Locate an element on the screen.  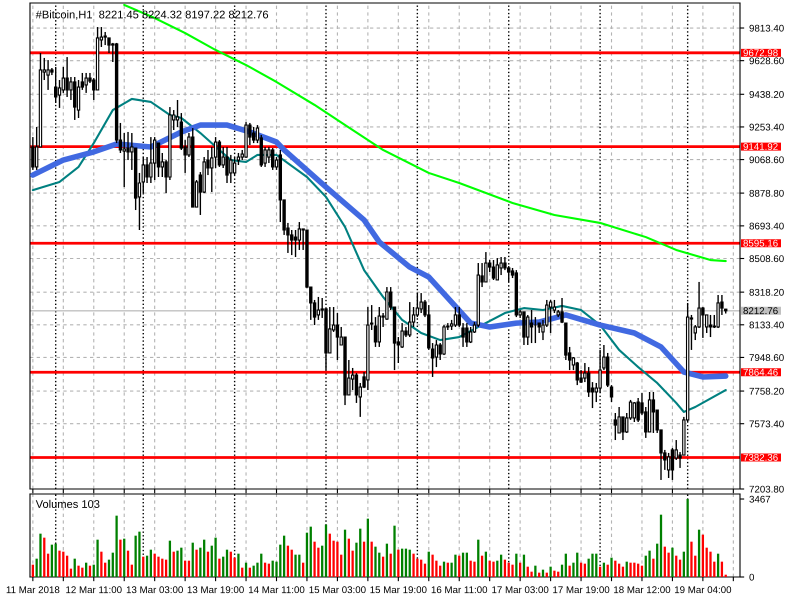
ref-line-label: 9672.98 is located at coordinates (760, 52).